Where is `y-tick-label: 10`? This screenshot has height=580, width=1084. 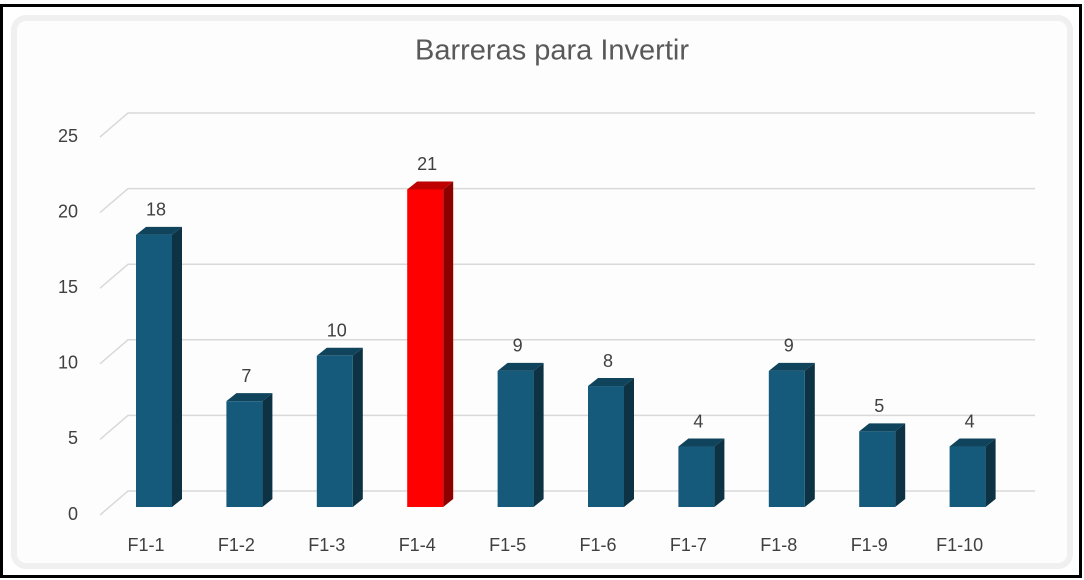
y-tick-label: 10 is located at coordinates (68, 363).